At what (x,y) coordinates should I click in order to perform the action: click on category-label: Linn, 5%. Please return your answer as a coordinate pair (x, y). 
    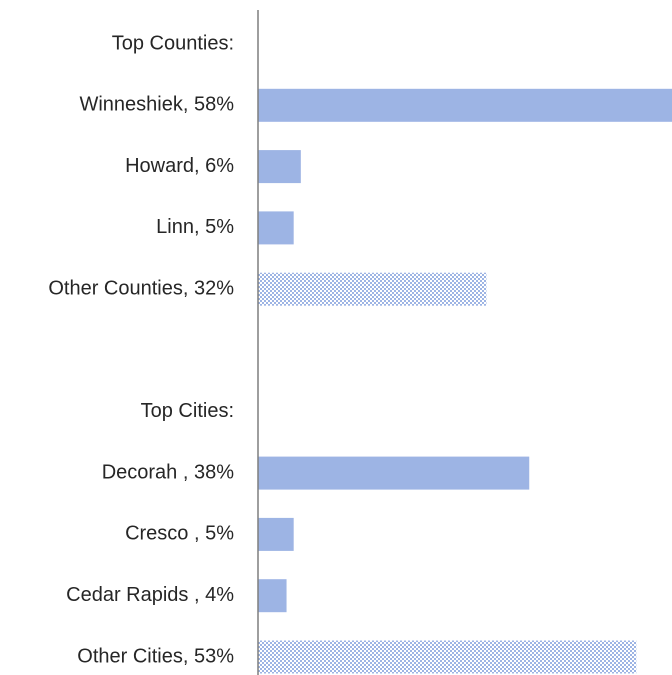
    Looking at the image, I should click on (195, 227).